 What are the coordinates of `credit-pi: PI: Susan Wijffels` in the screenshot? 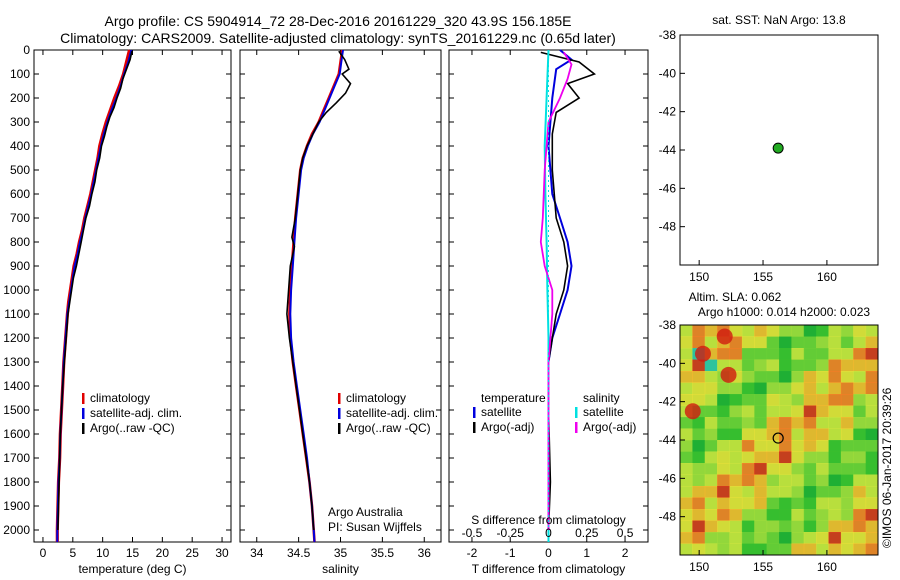 It's located at (375, 527).